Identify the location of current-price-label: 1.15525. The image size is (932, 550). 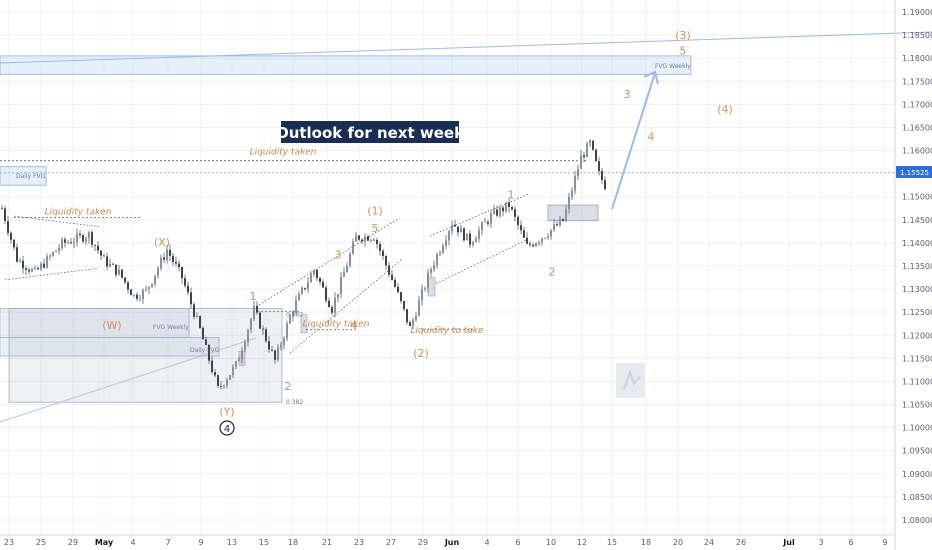
(914, 173).